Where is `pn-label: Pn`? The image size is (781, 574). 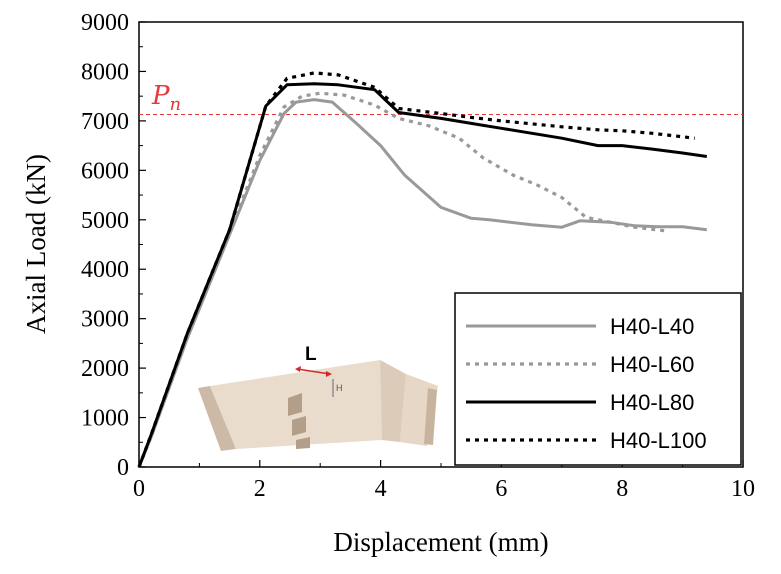
pn-label: Pn is located at coordinates (166, 98).